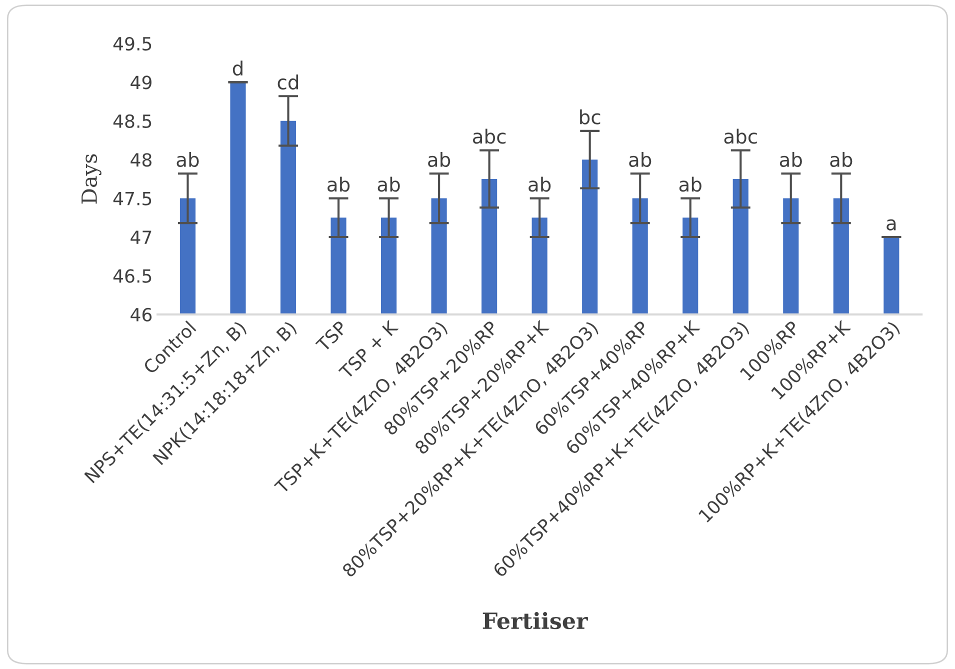 The height and width of the screenshot is (669, 955). I want to click on annotation: d, so click(237, 68).